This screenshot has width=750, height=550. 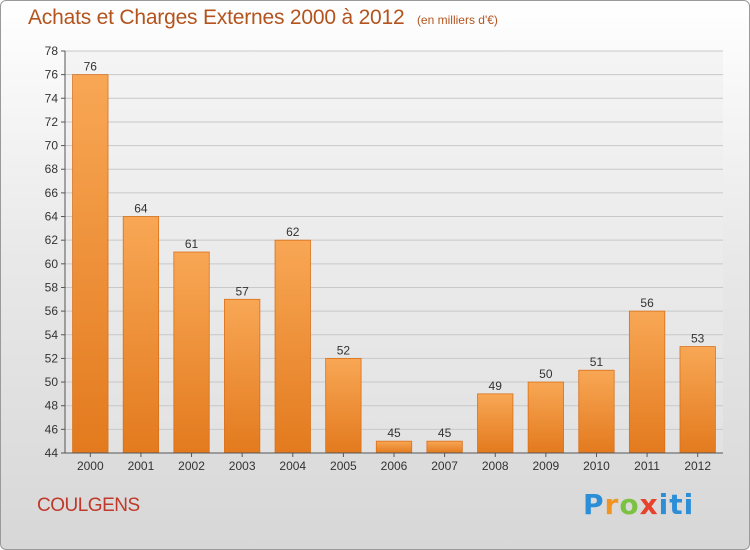 I want to click on y-tick-label: 50, so click(x=52, y=382).